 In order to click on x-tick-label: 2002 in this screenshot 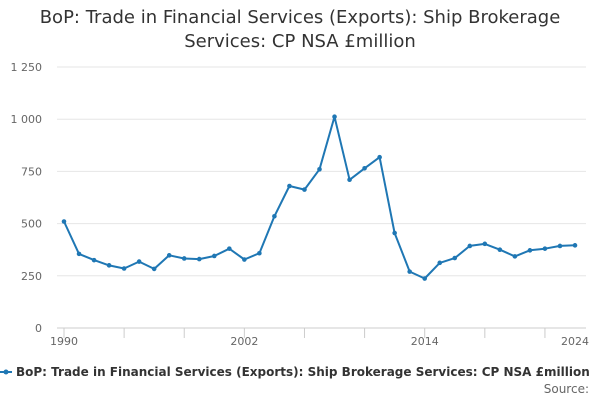, I will do `click(244, 341)`.